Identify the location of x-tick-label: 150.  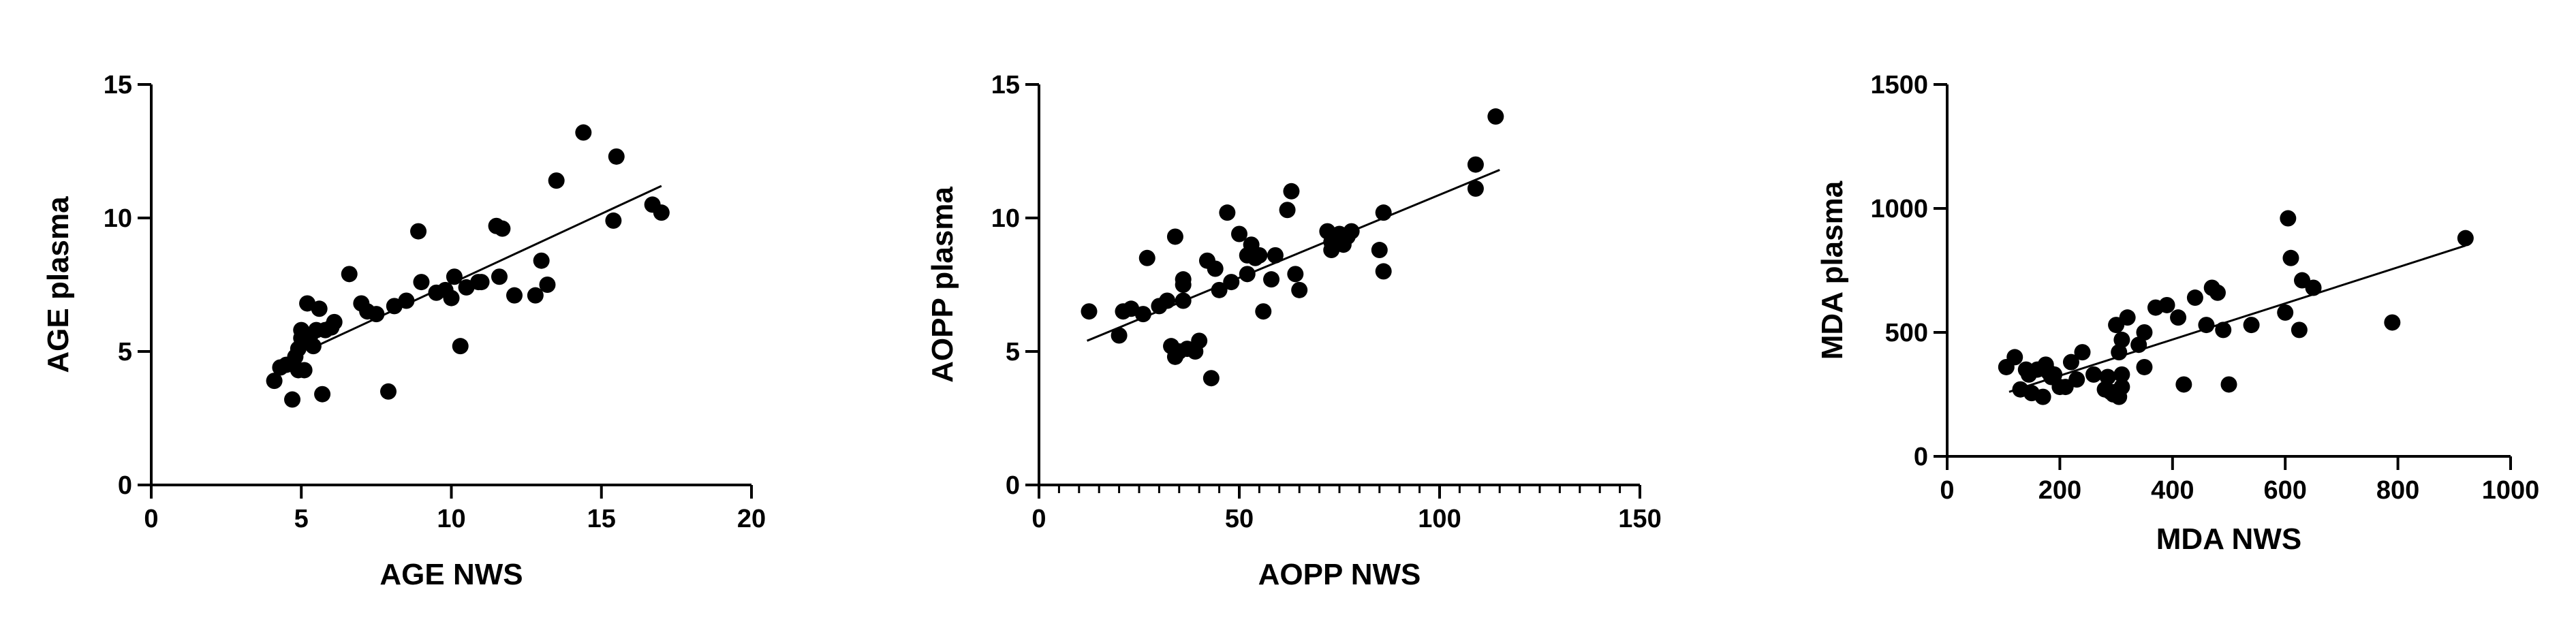
(1640, 519).